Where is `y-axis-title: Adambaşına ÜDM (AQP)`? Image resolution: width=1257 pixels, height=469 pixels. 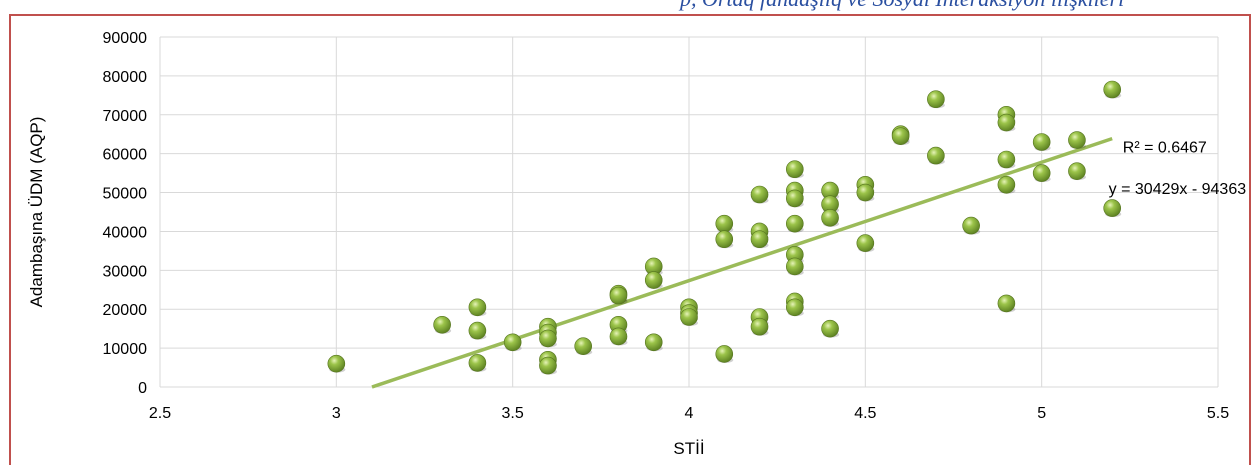 y-axis-title: Adambaşına ÜDM (AQP) is located at coordinates (36, 212).